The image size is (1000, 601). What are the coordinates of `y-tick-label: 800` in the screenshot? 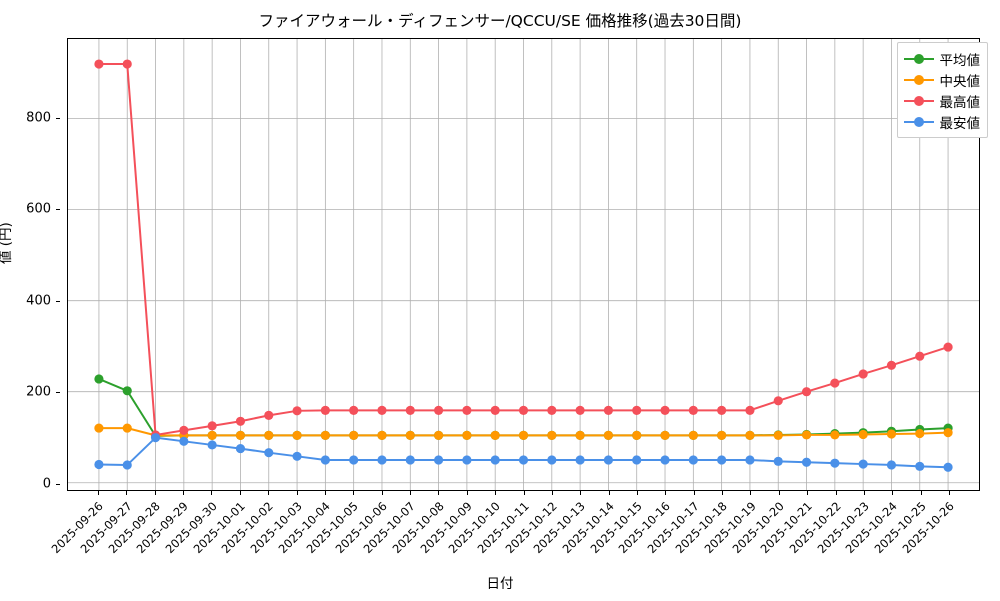 It's located at (38, 118).